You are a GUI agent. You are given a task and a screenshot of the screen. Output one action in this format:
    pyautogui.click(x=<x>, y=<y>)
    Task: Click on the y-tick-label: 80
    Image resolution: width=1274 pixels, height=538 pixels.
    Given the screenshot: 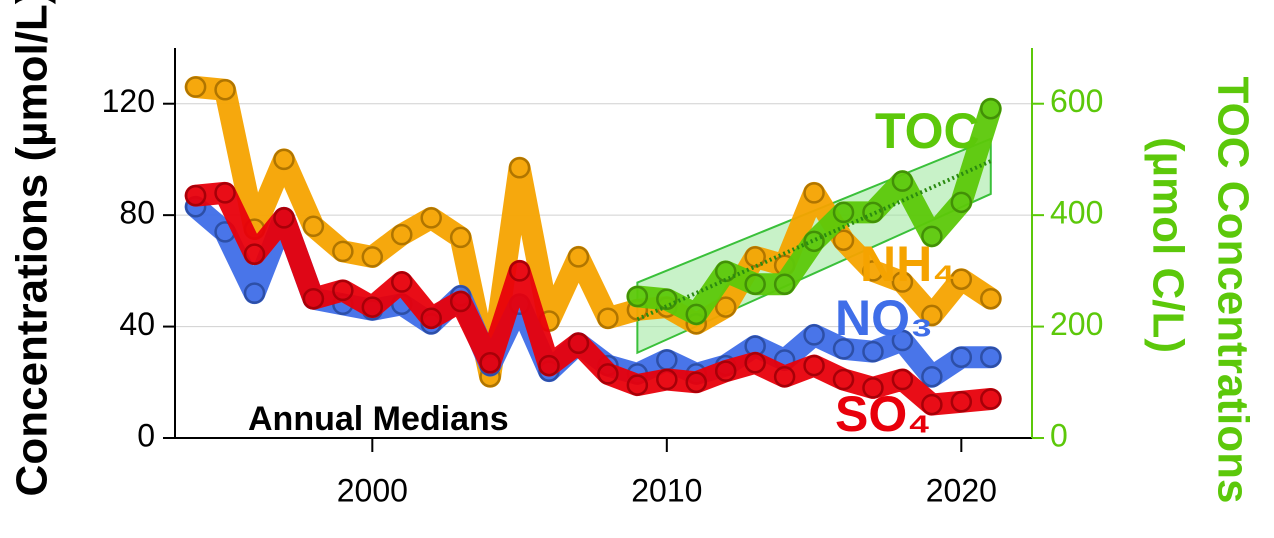 What is the action you would take?
    pyautogui.click(x=137, y=213)
    